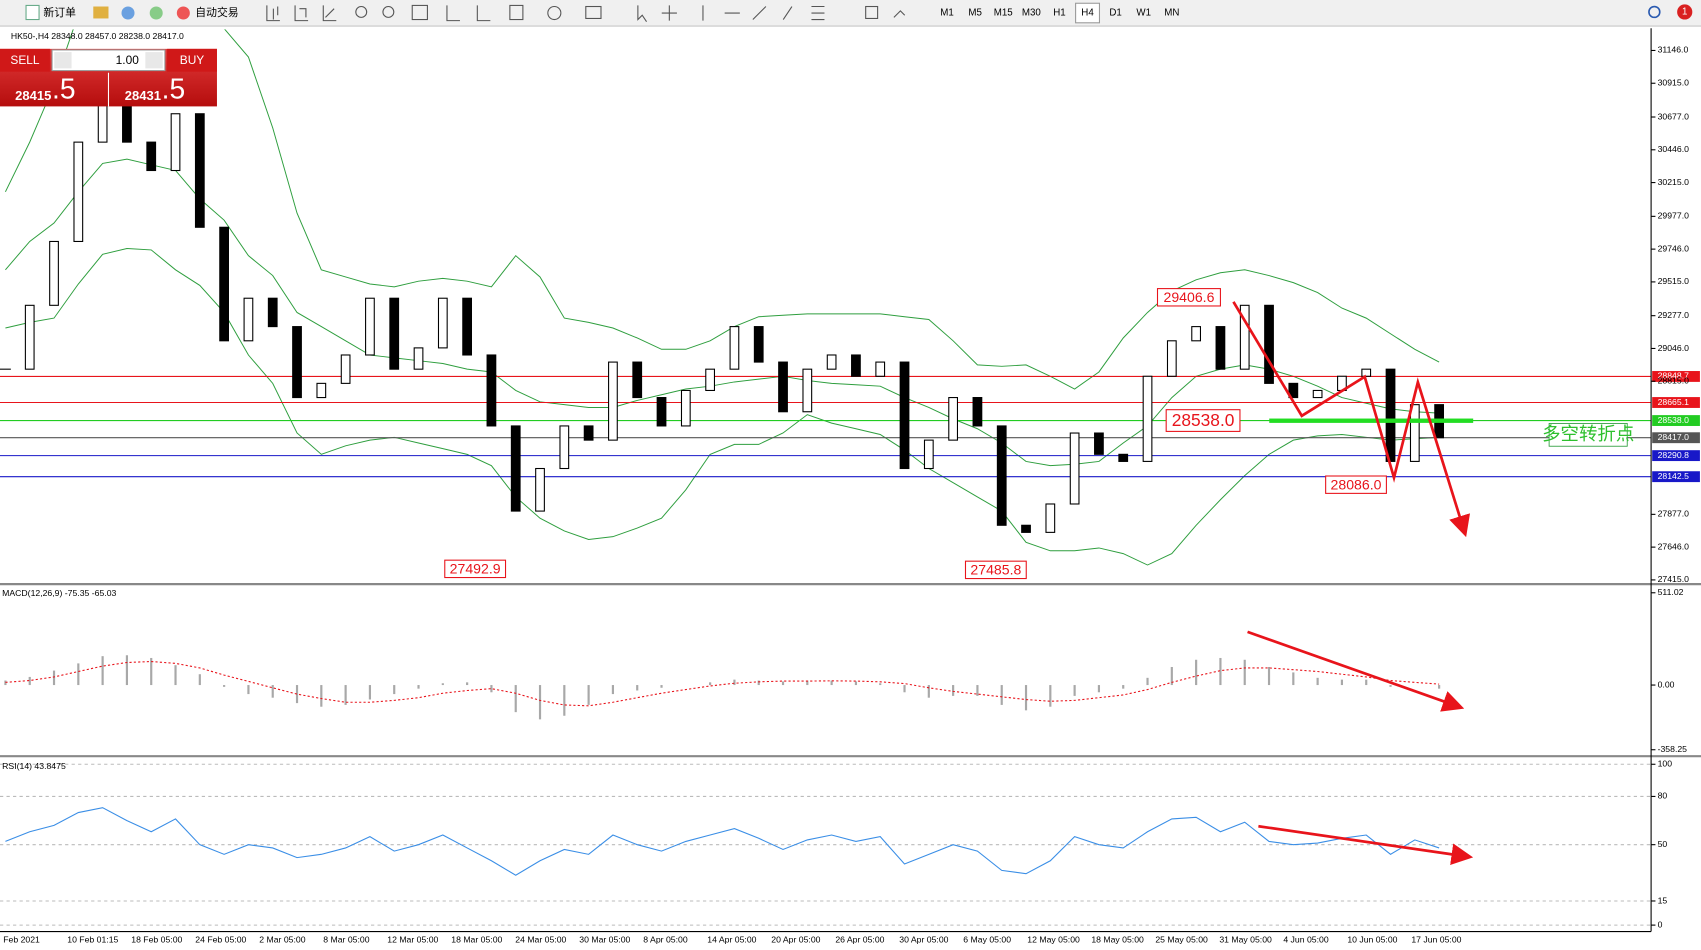 This screenshot has width=1701, height=950. I want to click on timeframe-button: MN, so click(1171, 13).